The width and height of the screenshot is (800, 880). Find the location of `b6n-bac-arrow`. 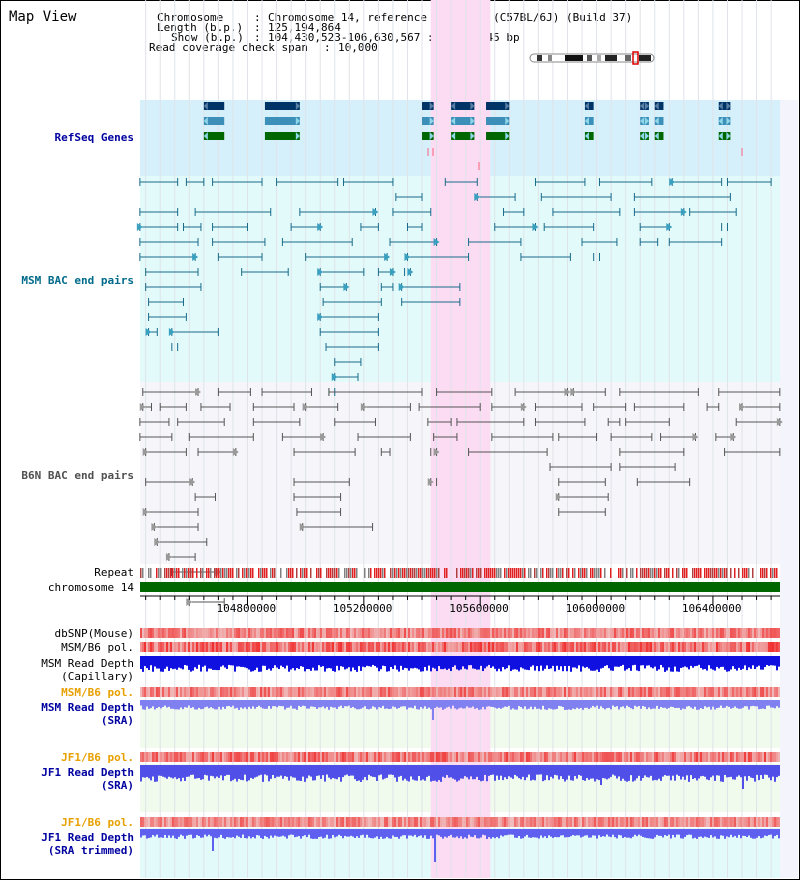

b6n-bac-arrow is located at coordinates (145, 452).